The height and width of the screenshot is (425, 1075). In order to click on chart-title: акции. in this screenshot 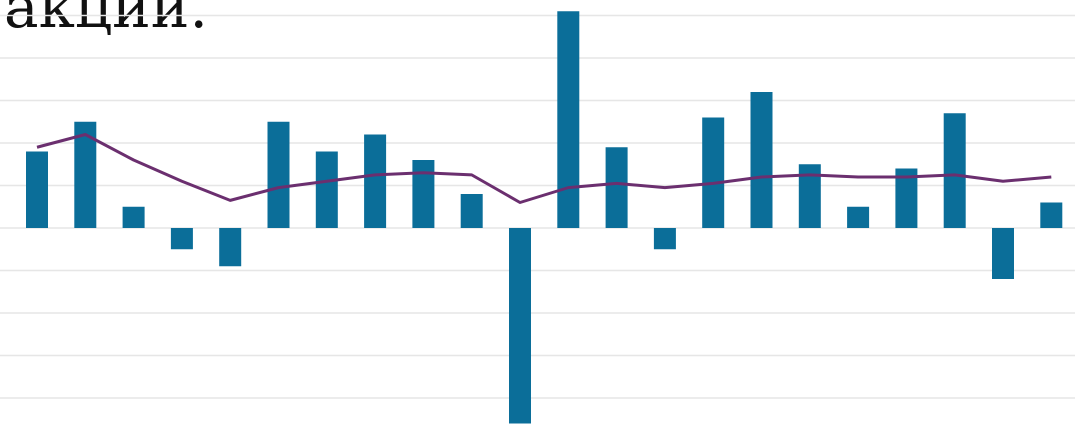, I will do `click(106, 20)`.